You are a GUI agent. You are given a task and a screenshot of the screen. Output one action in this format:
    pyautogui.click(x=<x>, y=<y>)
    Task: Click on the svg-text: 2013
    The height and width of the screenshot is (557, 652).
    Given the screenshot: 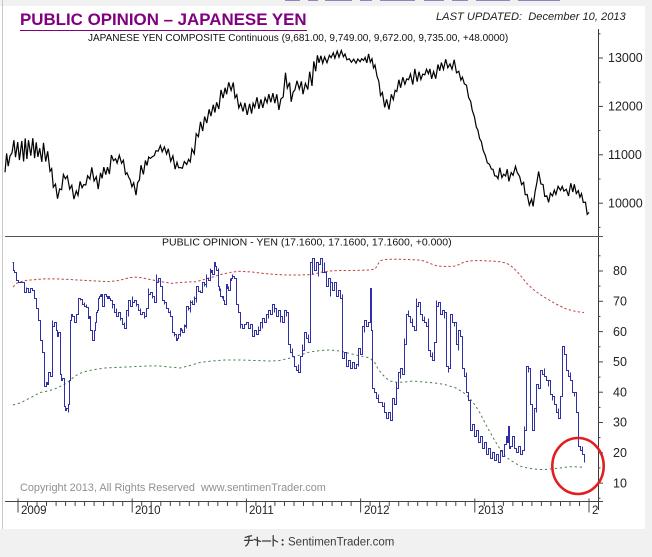 What is the action you would take?
    pyautogui.click(x=491, y=511)
    